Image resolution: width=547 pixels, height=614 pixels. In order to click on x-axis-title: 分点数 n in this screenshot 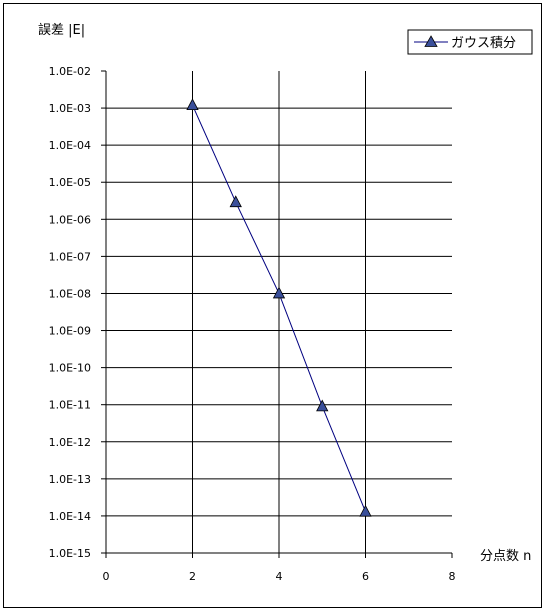, I will do `click(505, 556)`.